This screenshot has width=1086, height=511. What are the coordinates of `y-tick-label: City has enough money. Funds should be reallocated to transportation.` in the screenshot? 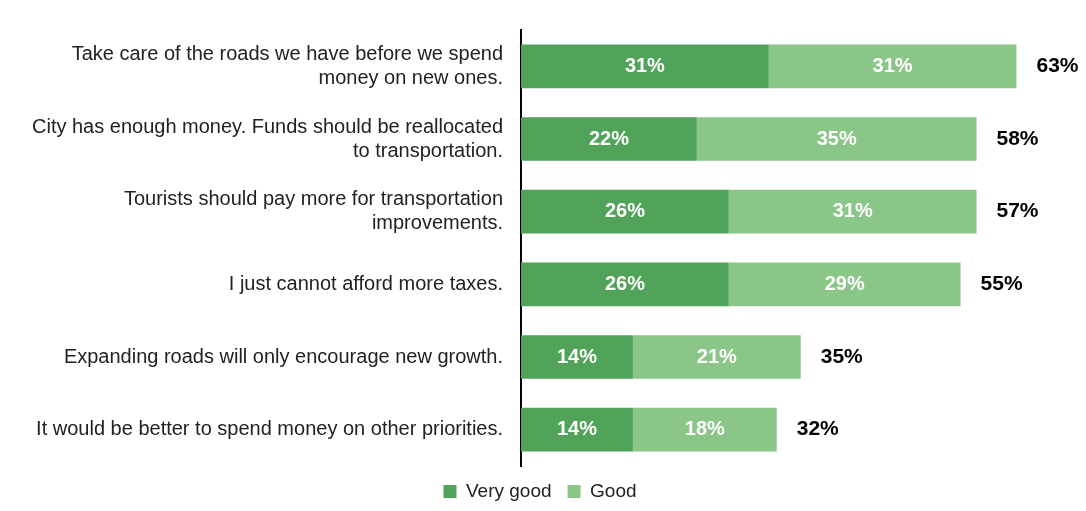 It's located at (267, 137).